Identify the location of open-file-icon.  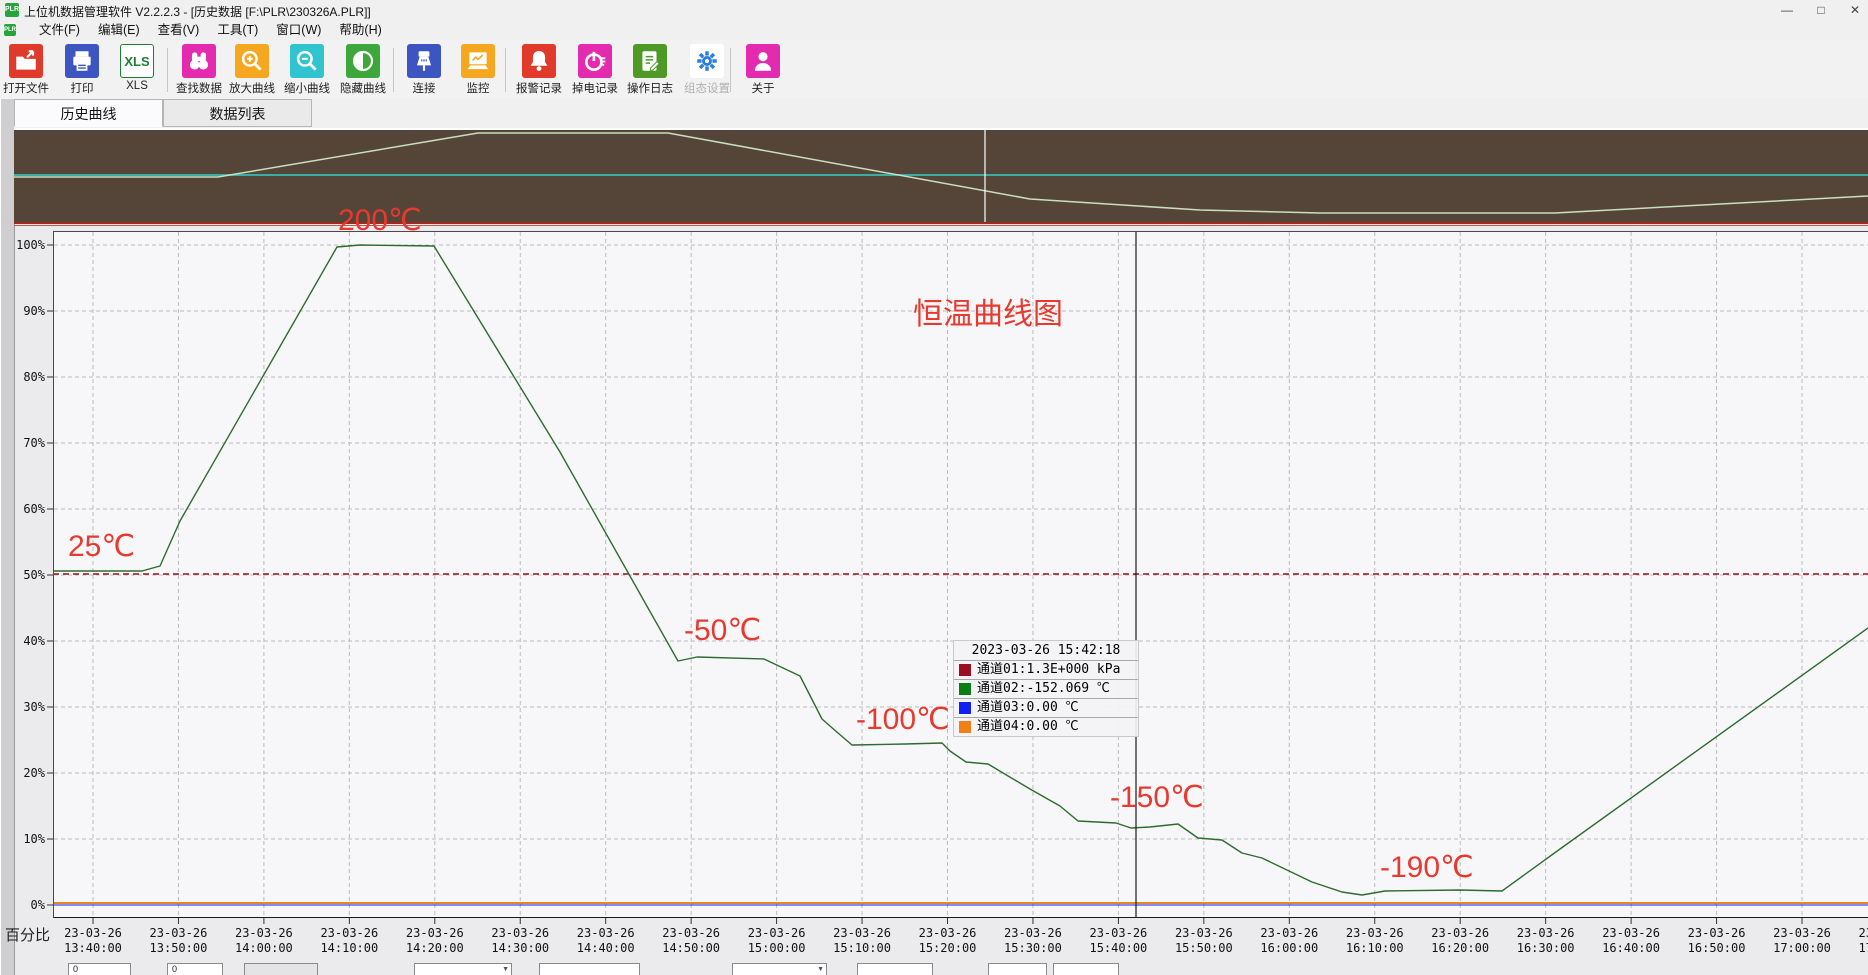
(26, 61).